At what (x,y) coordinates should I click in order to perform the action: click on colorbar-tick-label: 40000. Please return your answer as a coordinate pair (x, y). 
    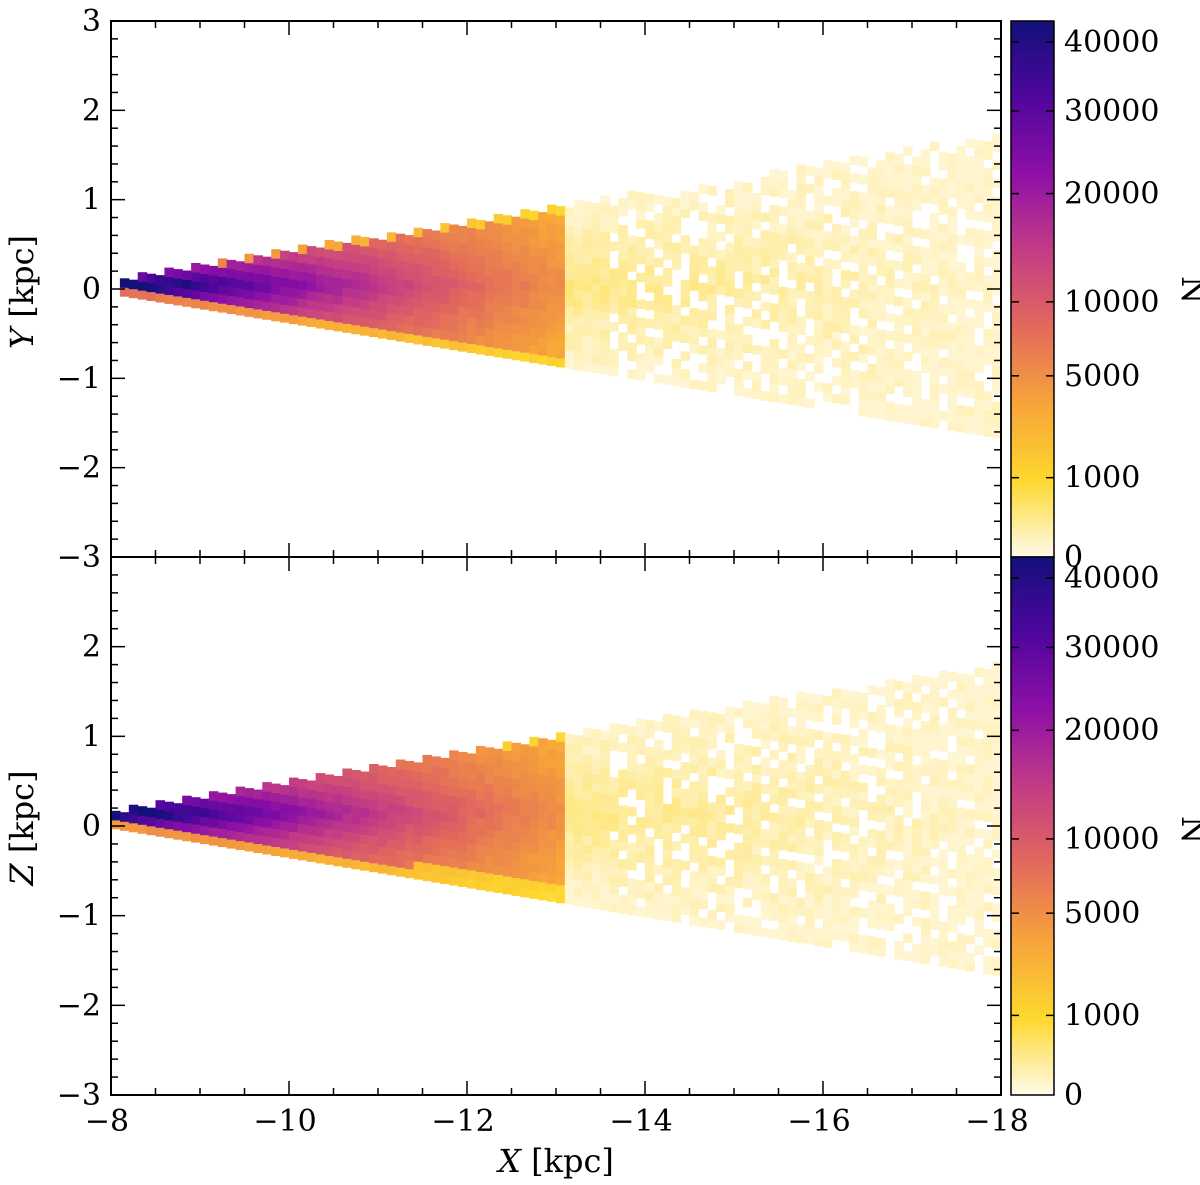
    Looking at the image, I should click on (1111, 578).